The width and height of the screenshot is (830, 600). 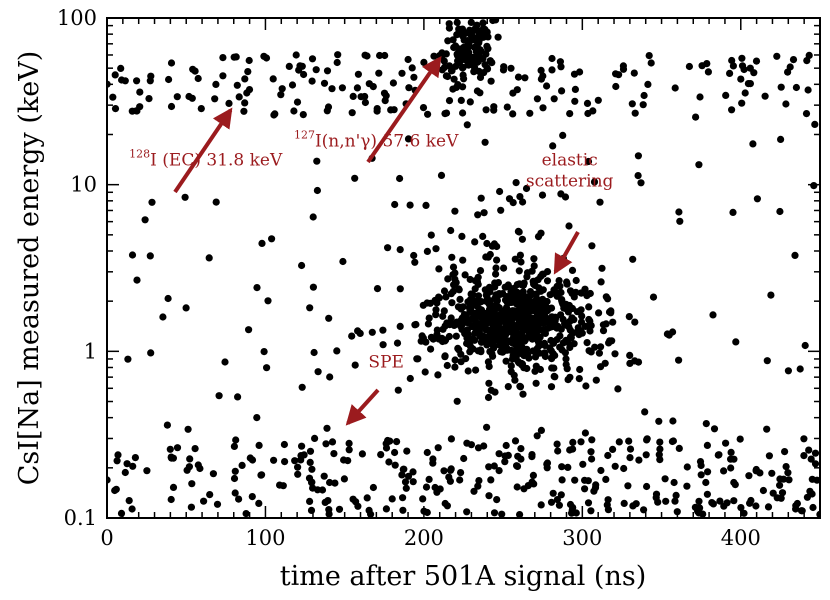 What do you see at coordinates (83, 185) in the screenshot?
I see `y-tick-label: 10` at bounding box center [83, 185].